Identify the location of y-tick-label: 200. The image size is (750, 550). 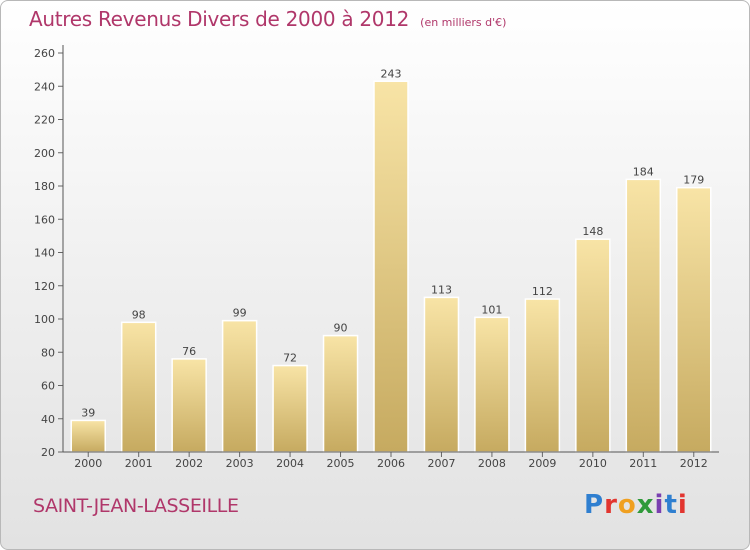
(44, 153).